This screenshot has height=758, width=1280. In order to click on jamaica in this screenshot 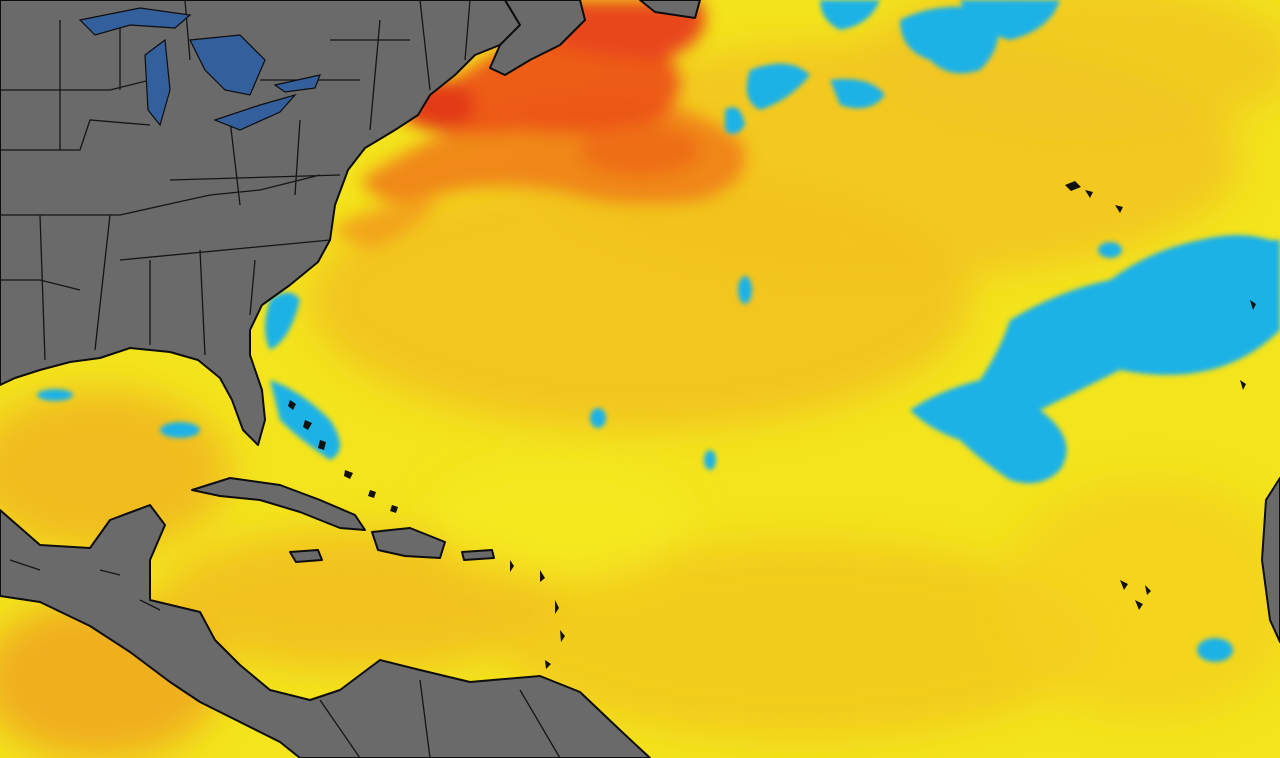, I will do `click(306, 556)`.